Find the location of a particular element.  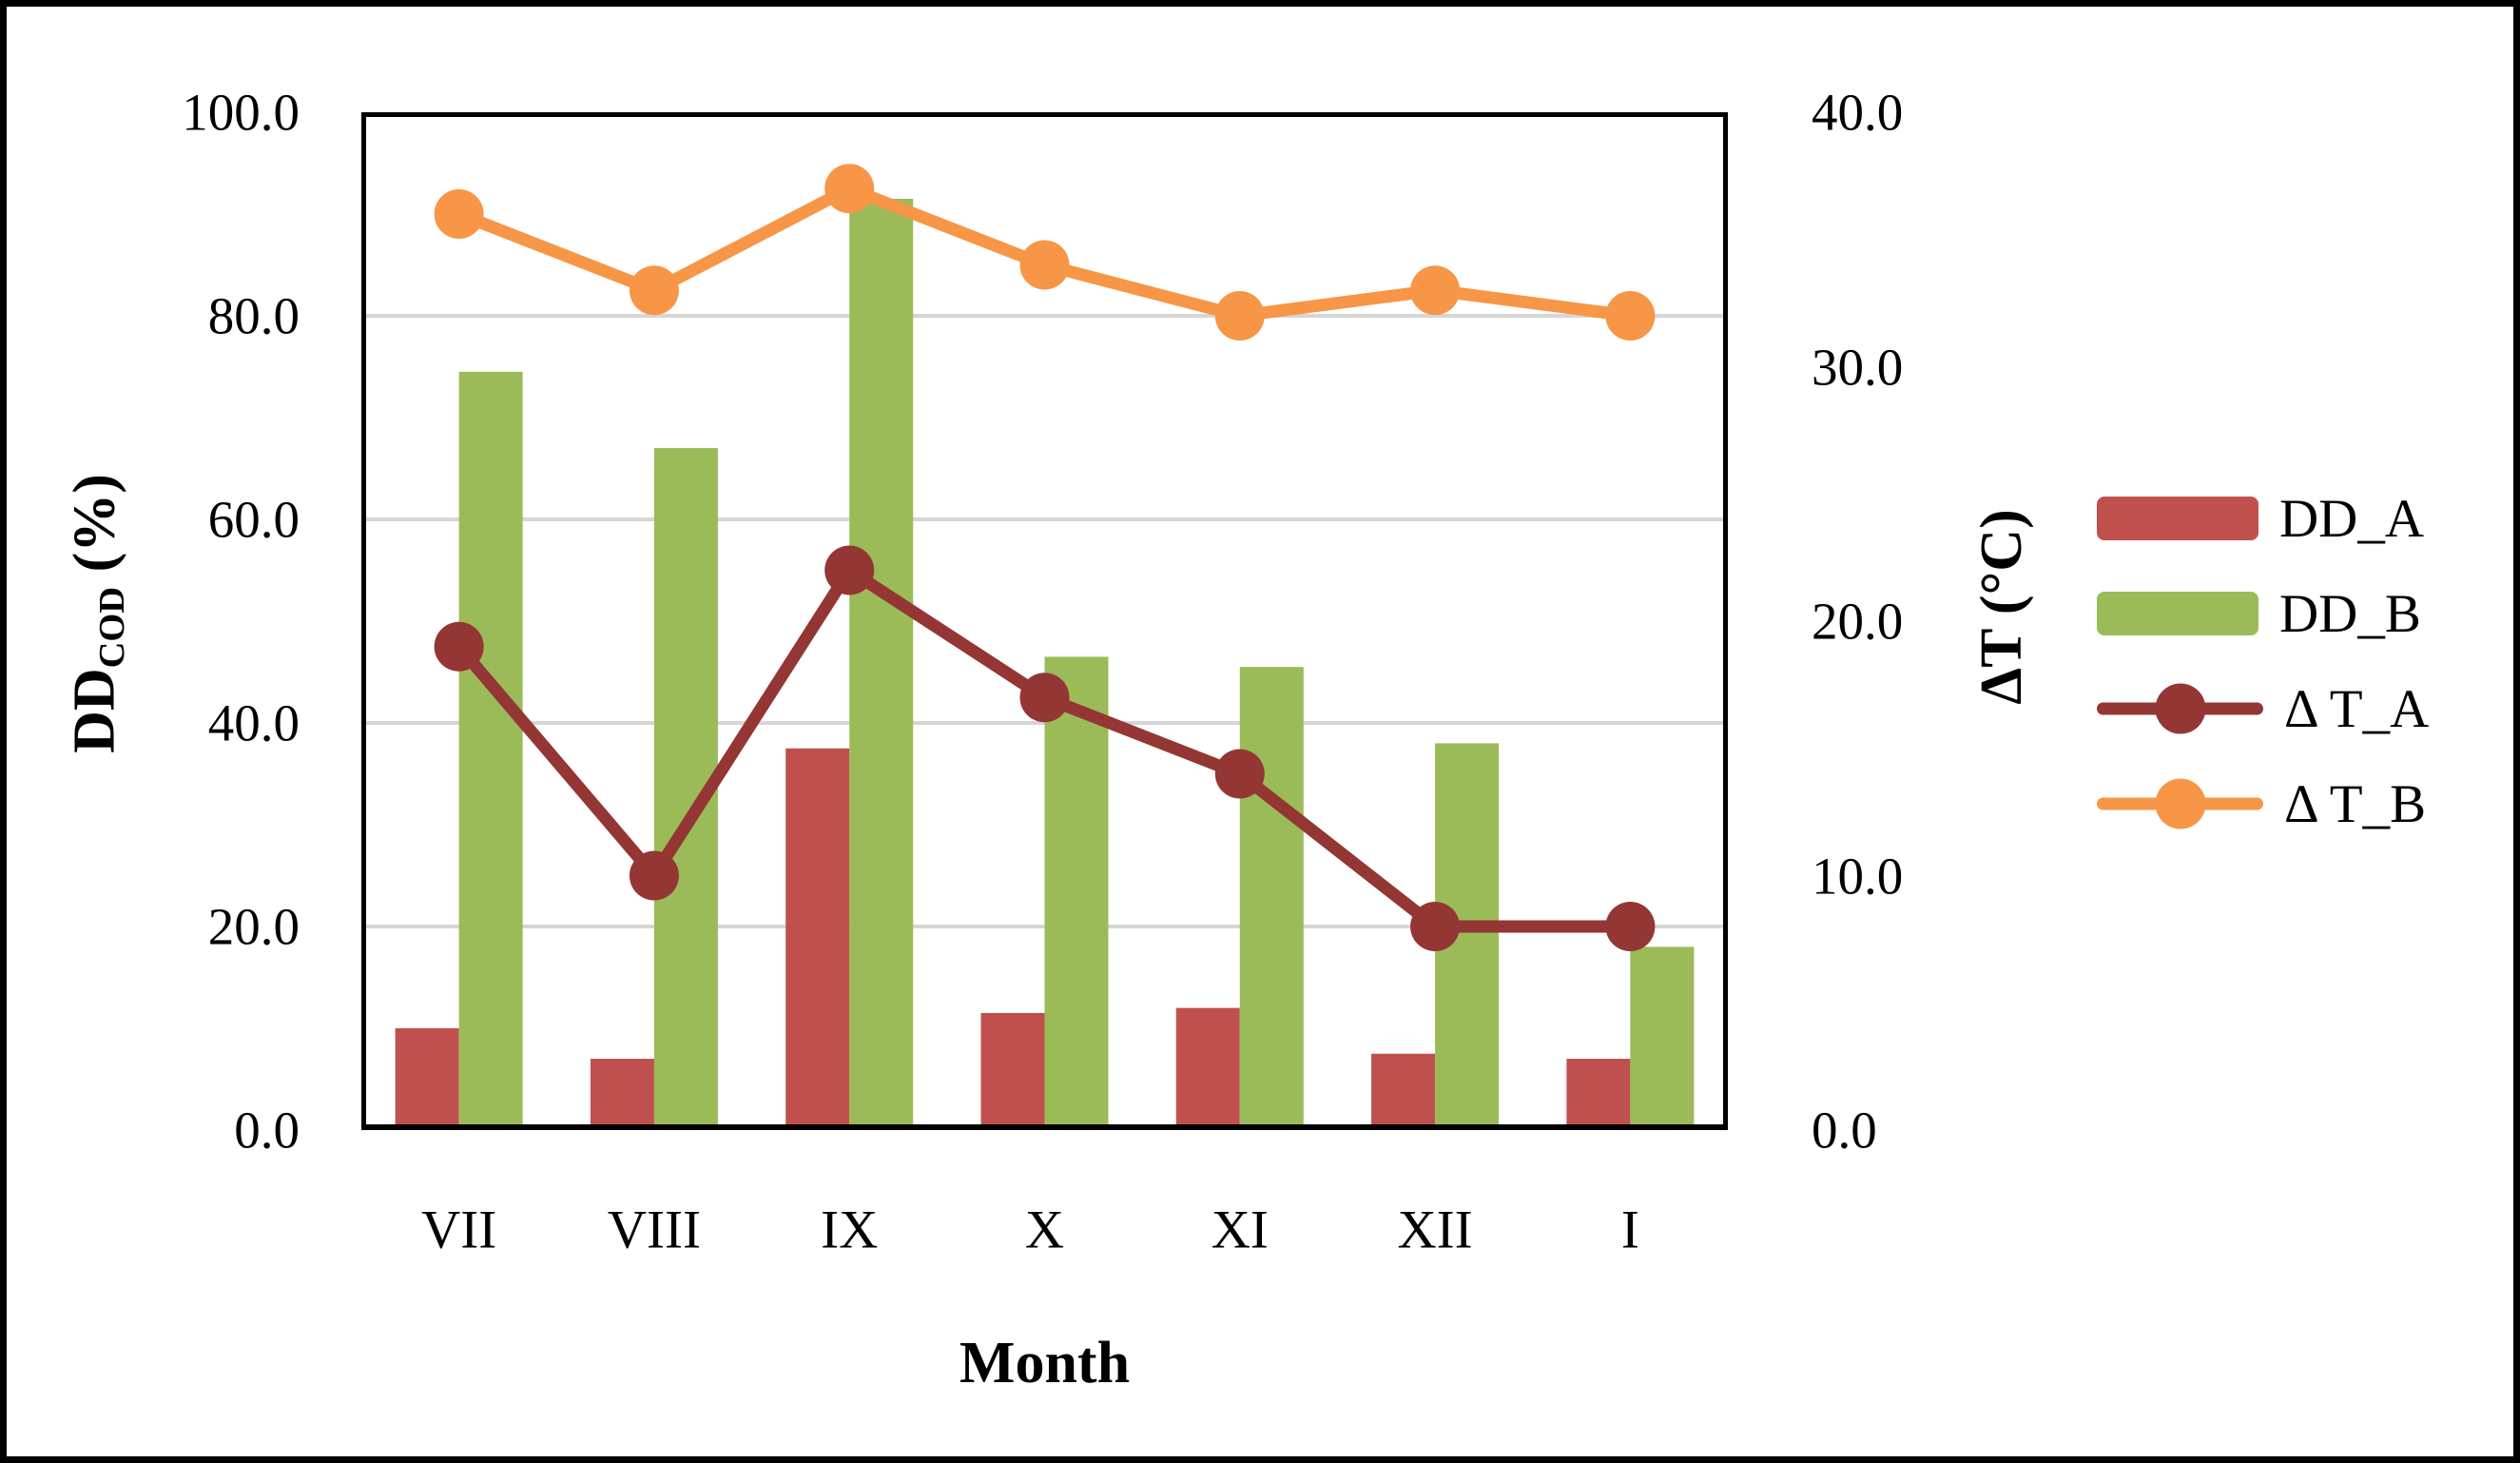

right-axis-tick-label: 20.0 is located at coordinates (1858, 622).